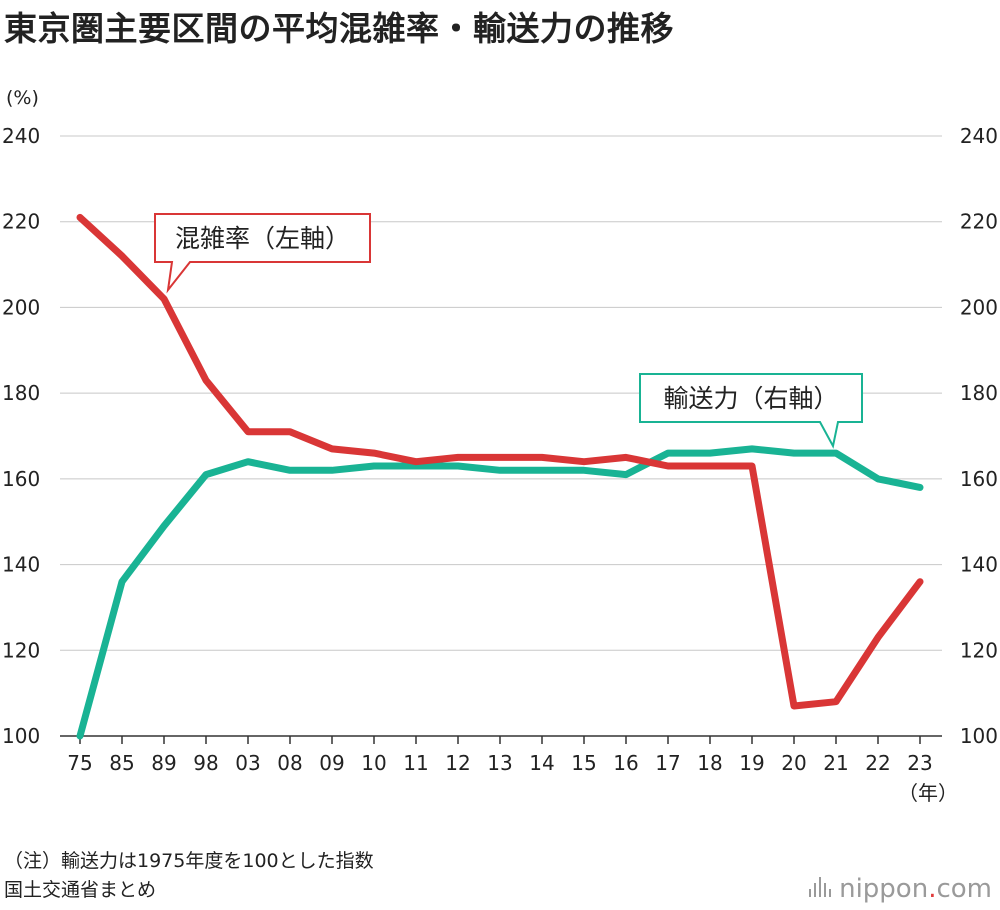  Describe the element at coordinates (331, 763) in the screenshot. I see `x-tick-label: 09` at that location.